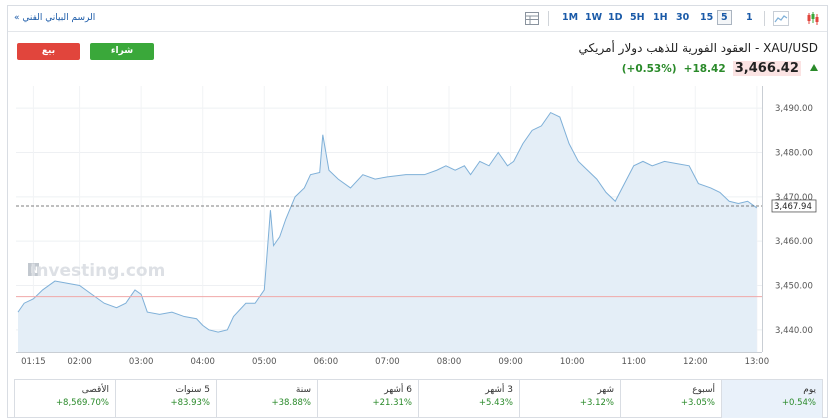 The image size is (835, 418). I want to click on perf-1y: سنة +38.88%, so click(266, 399).